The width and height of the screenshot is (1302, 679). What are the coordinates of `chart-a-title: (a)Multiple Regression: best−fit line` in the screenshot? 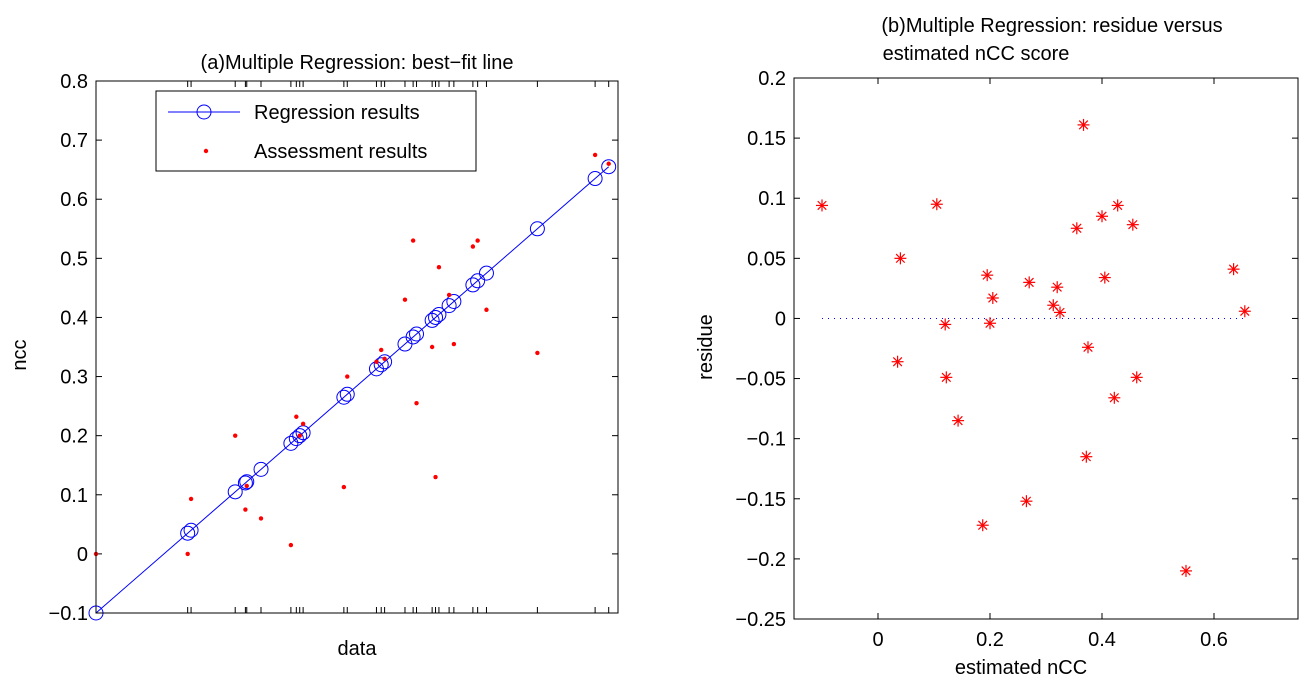 It's located at (357, 63).